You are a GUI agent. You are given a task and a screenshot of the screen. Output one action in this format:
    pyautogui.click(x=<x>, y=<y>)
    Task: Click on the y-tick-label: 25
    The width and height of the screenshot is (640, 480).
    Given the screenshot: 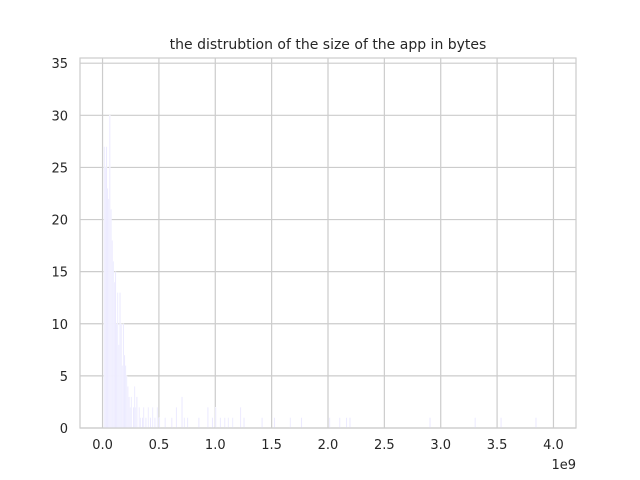 What is the action you would take?
    pyautogui.click(x=59, y=168)
    